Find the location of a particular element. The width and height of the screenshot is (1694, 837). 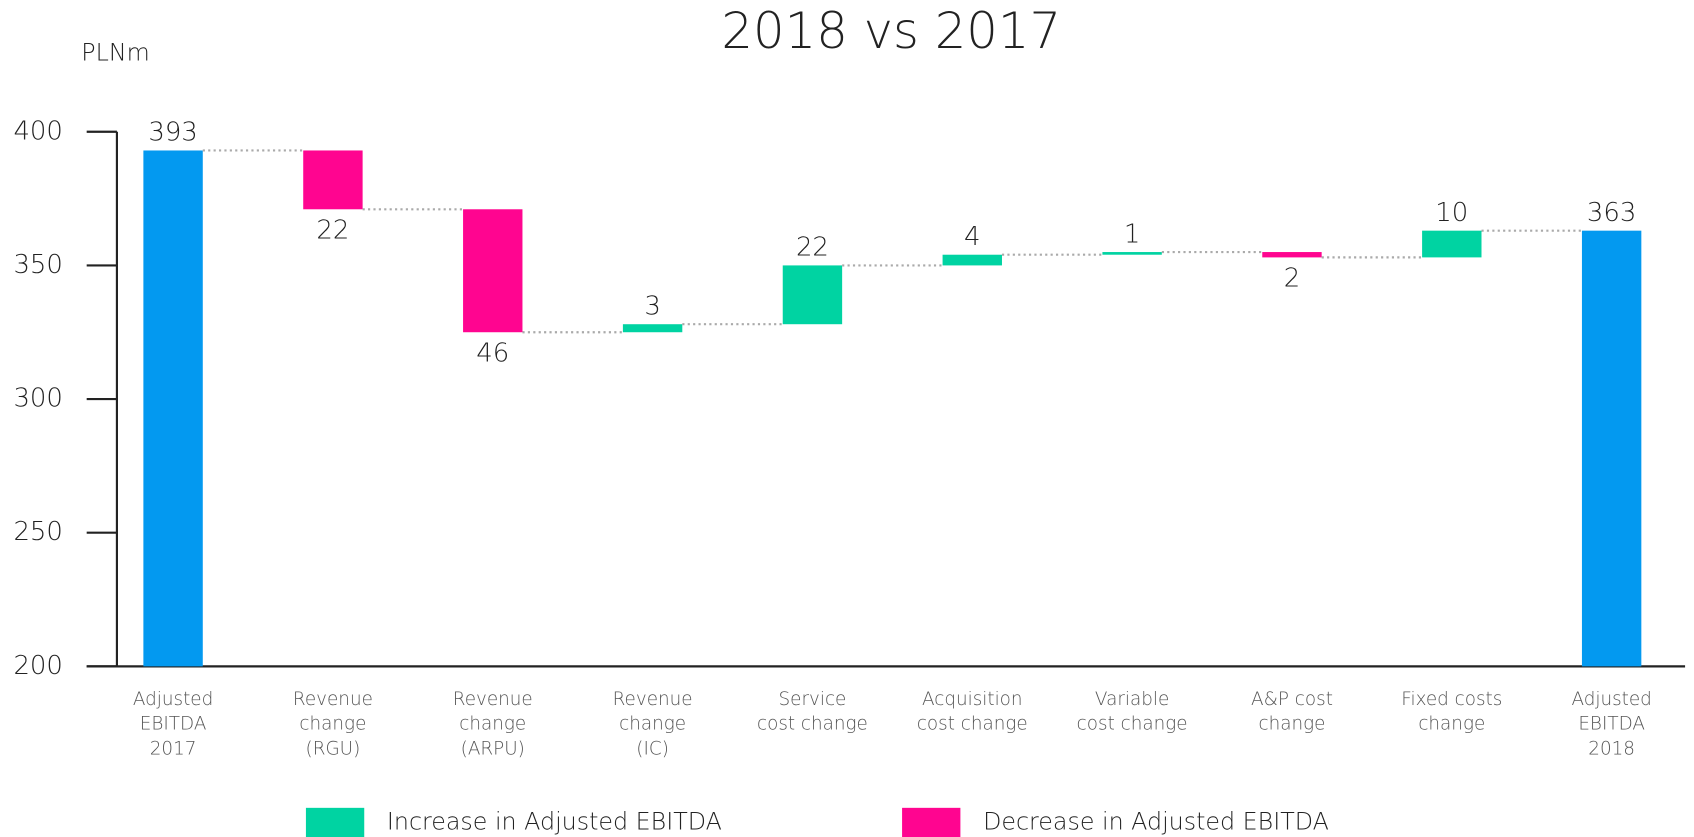

x-tick-label: Revenue change (ARPU) is located at coordinates (493, 724).